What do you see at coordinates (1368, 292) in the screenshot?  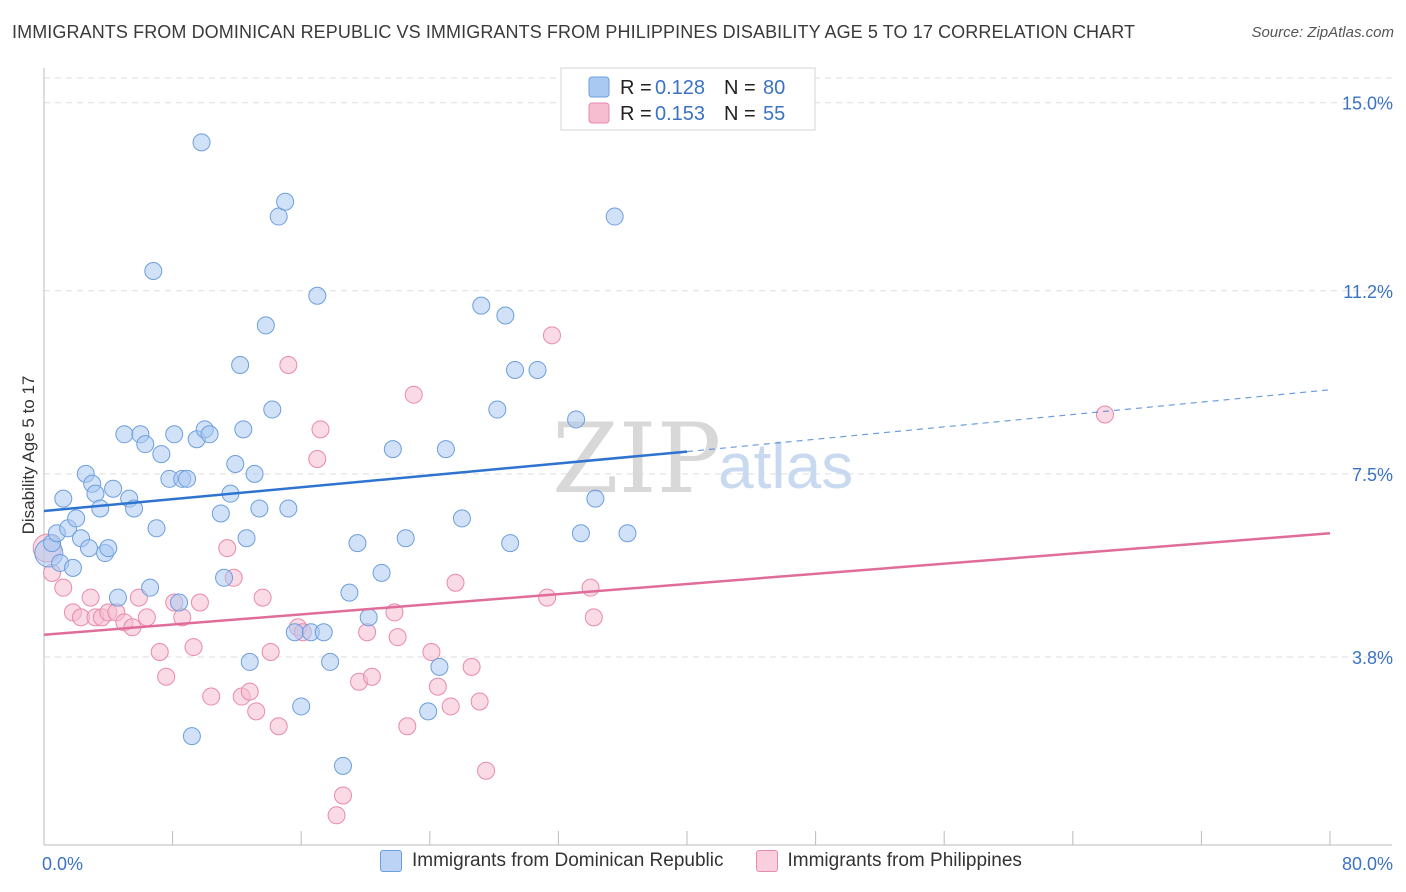 I see `y-tick-label-2: 11.2%` at bounding box center [1368, 292].